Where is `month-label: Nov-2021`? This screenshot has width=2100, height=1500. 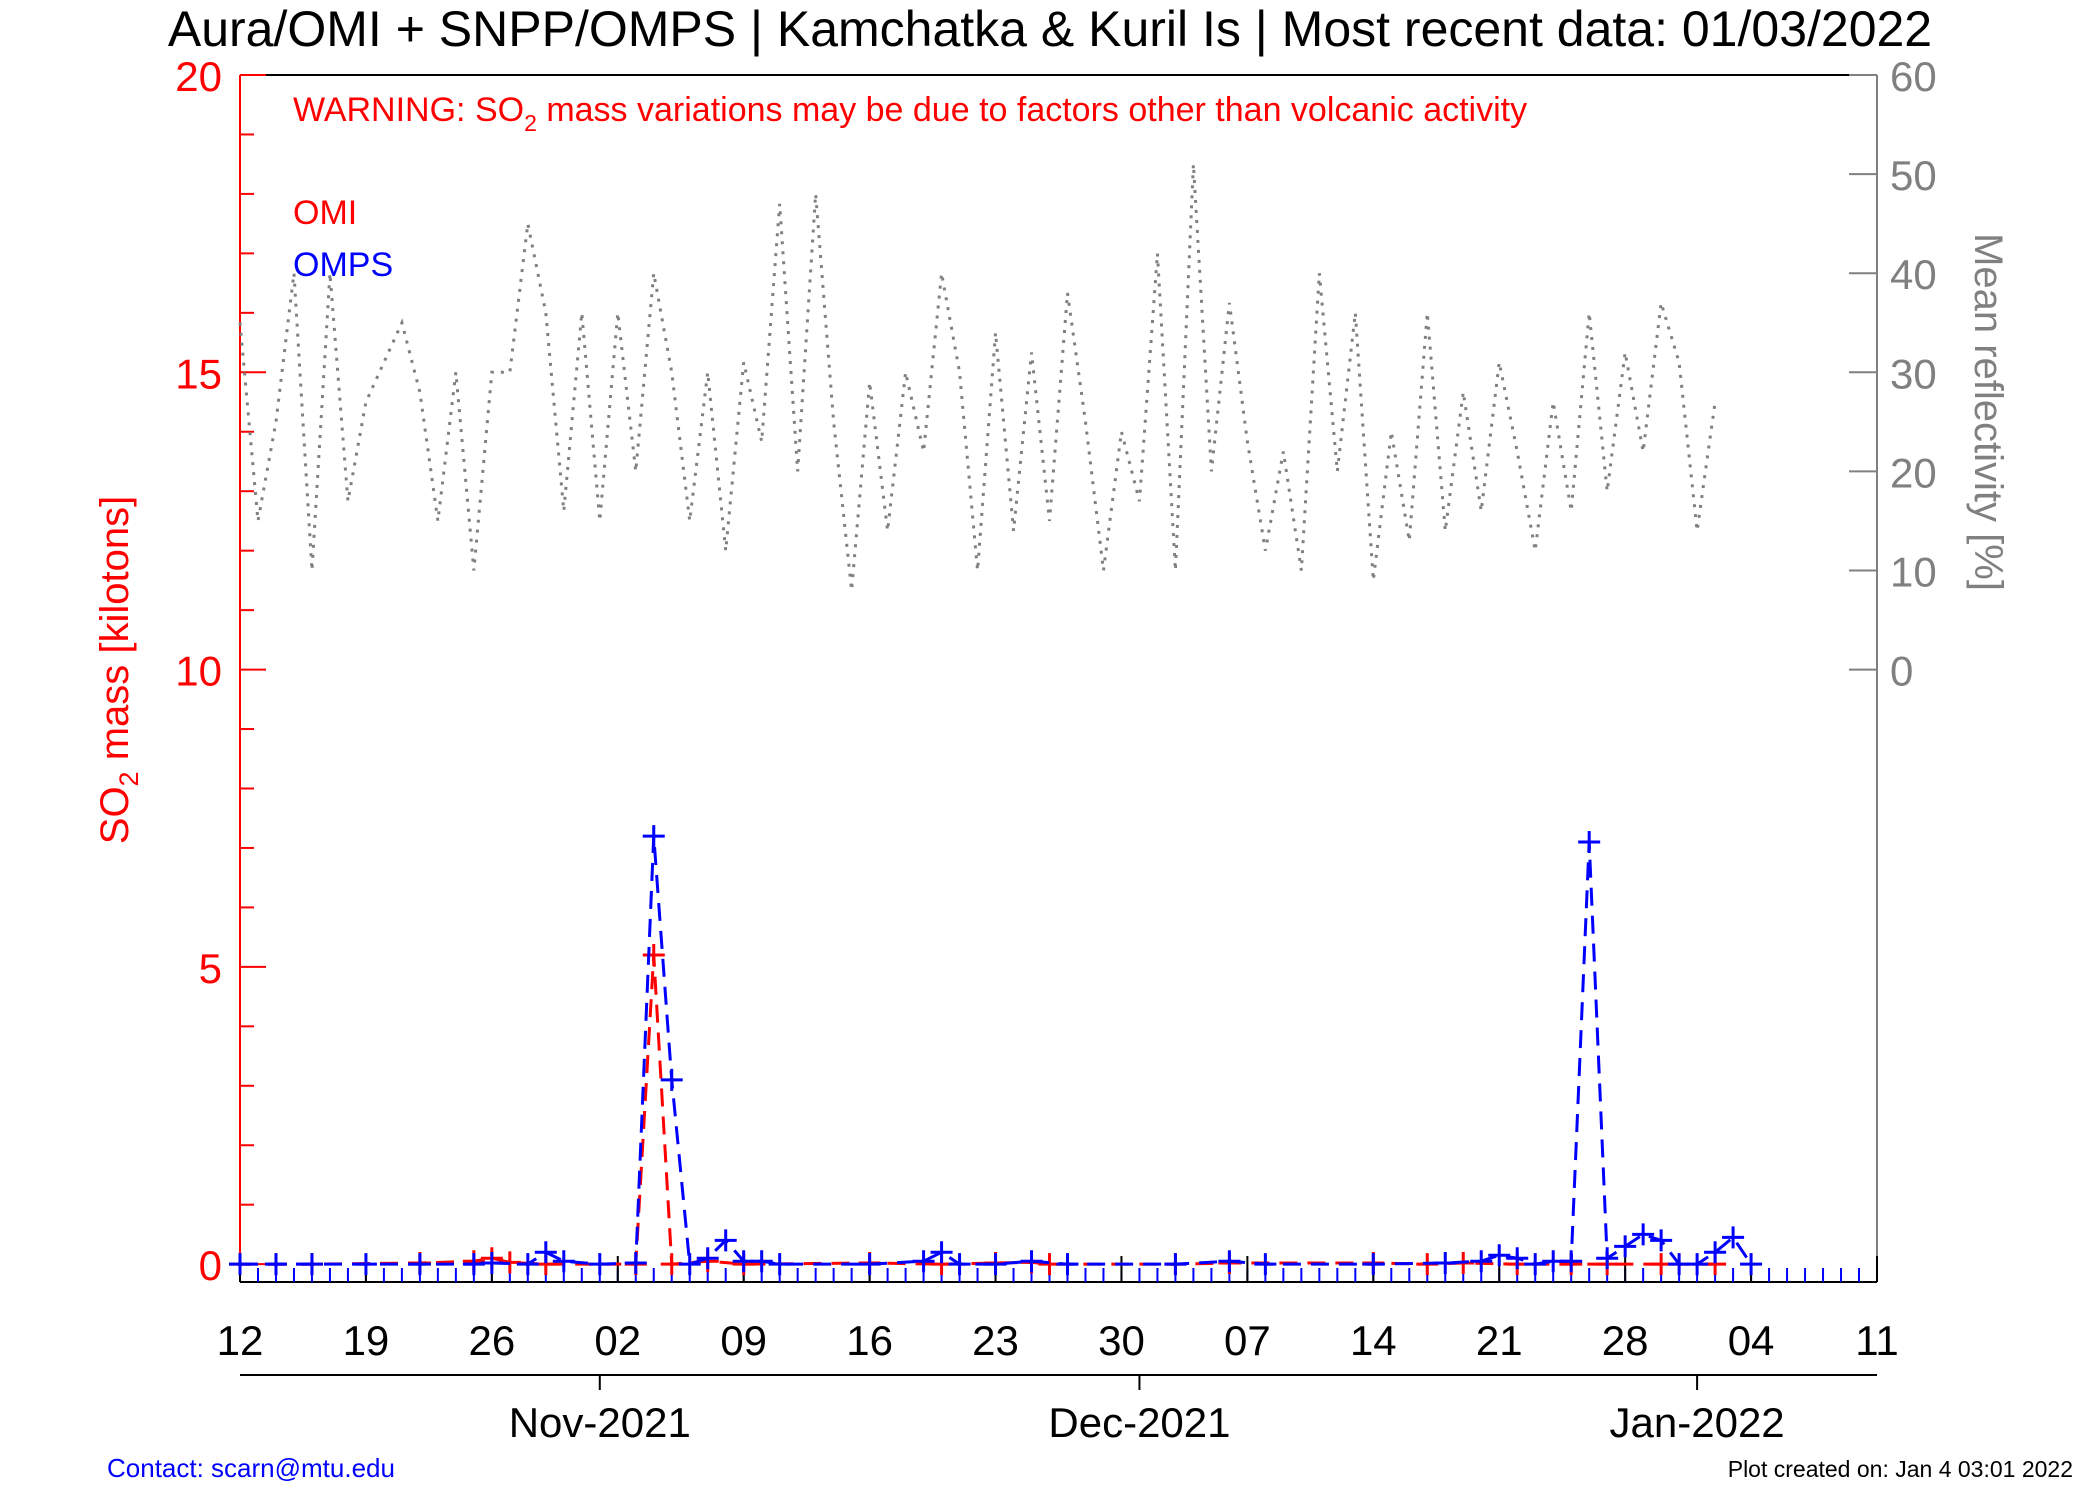
month-label: Nov-2021 is located at coordinates (600, 1422).